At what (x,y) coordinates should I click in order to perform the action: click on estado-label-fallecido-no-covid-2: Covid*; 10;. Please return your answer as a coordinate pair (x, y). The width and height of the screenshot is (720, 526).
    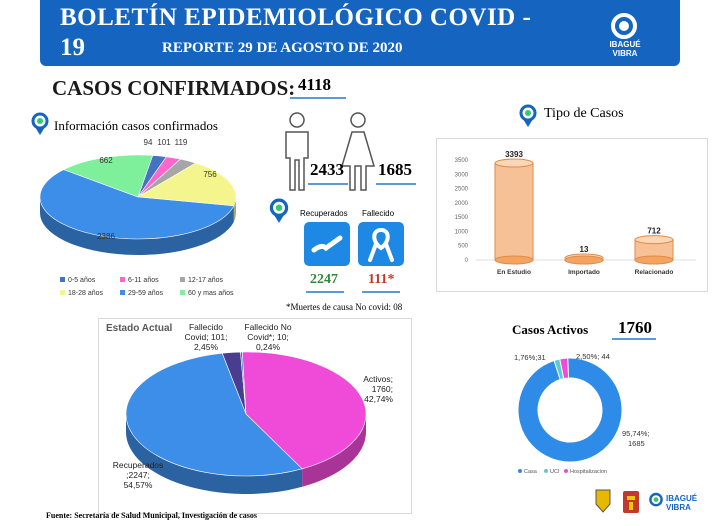
    Looking at the image, I should click on (268, 337).